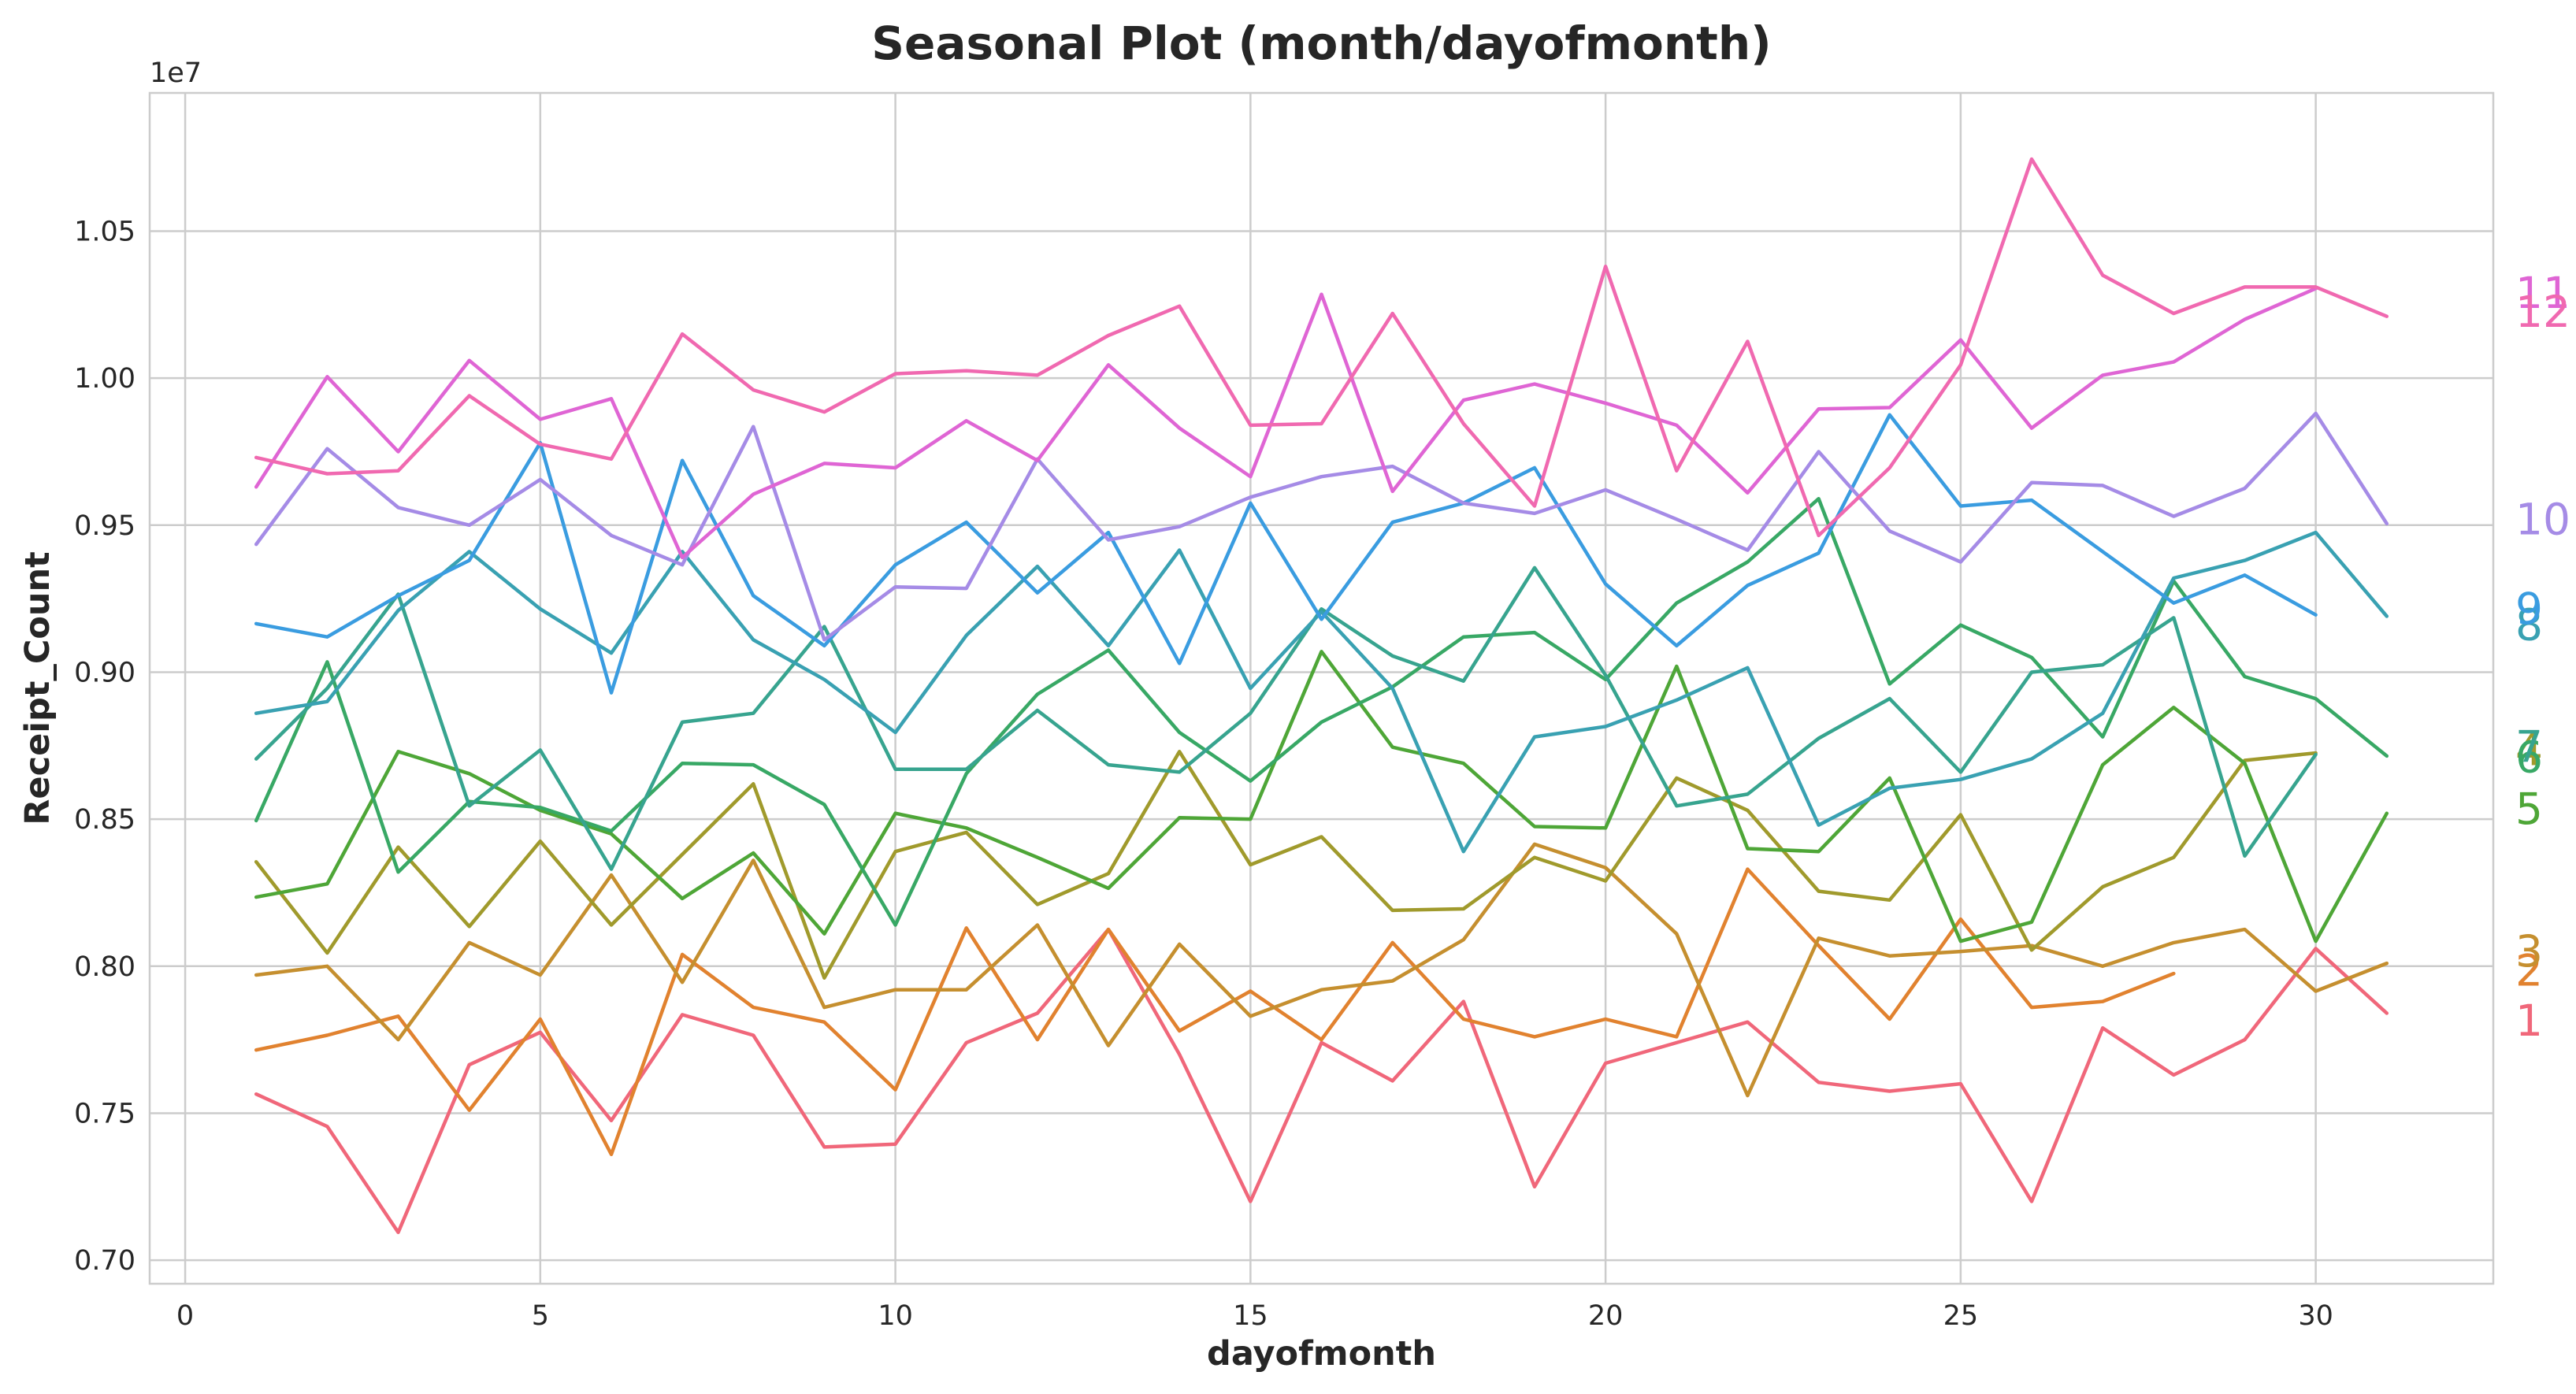 The height and width of the screenshot is (1394, 2576). I want to click on series-end-label-month-2: 2, so click(2529, 970).